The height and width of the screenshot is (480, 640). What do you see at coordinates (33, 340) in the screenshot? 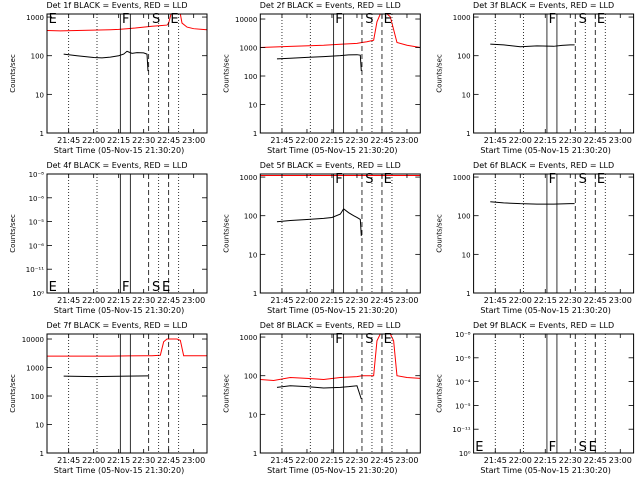
I see `y-tick-label: 10000` at bounding box center [33, 340].